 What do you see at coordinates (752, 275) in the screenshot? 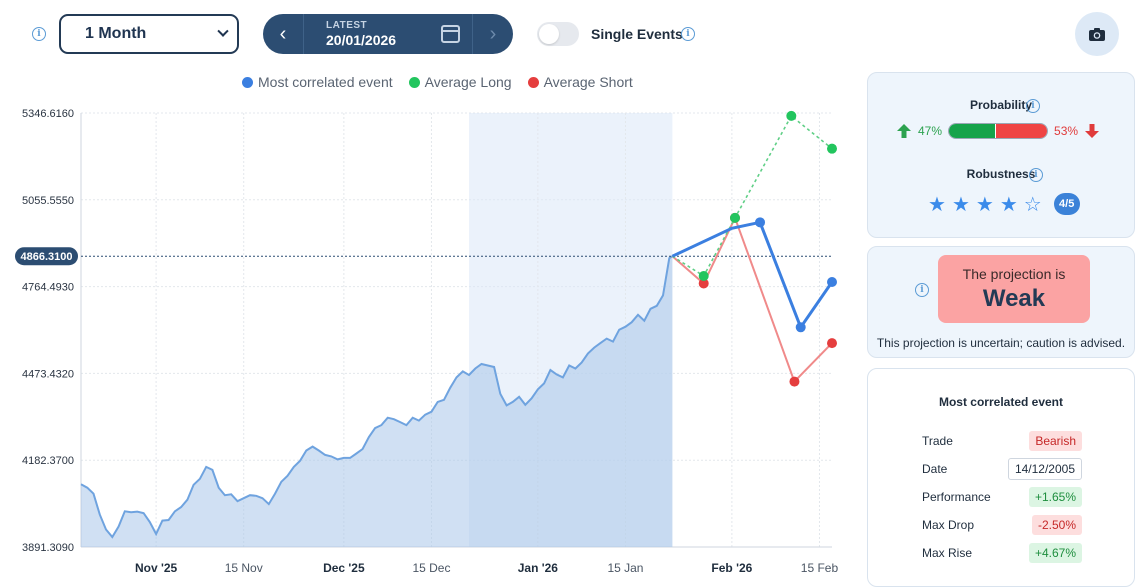
I see `projection-line-most-correlated-event` at bounding box center [752, 275].